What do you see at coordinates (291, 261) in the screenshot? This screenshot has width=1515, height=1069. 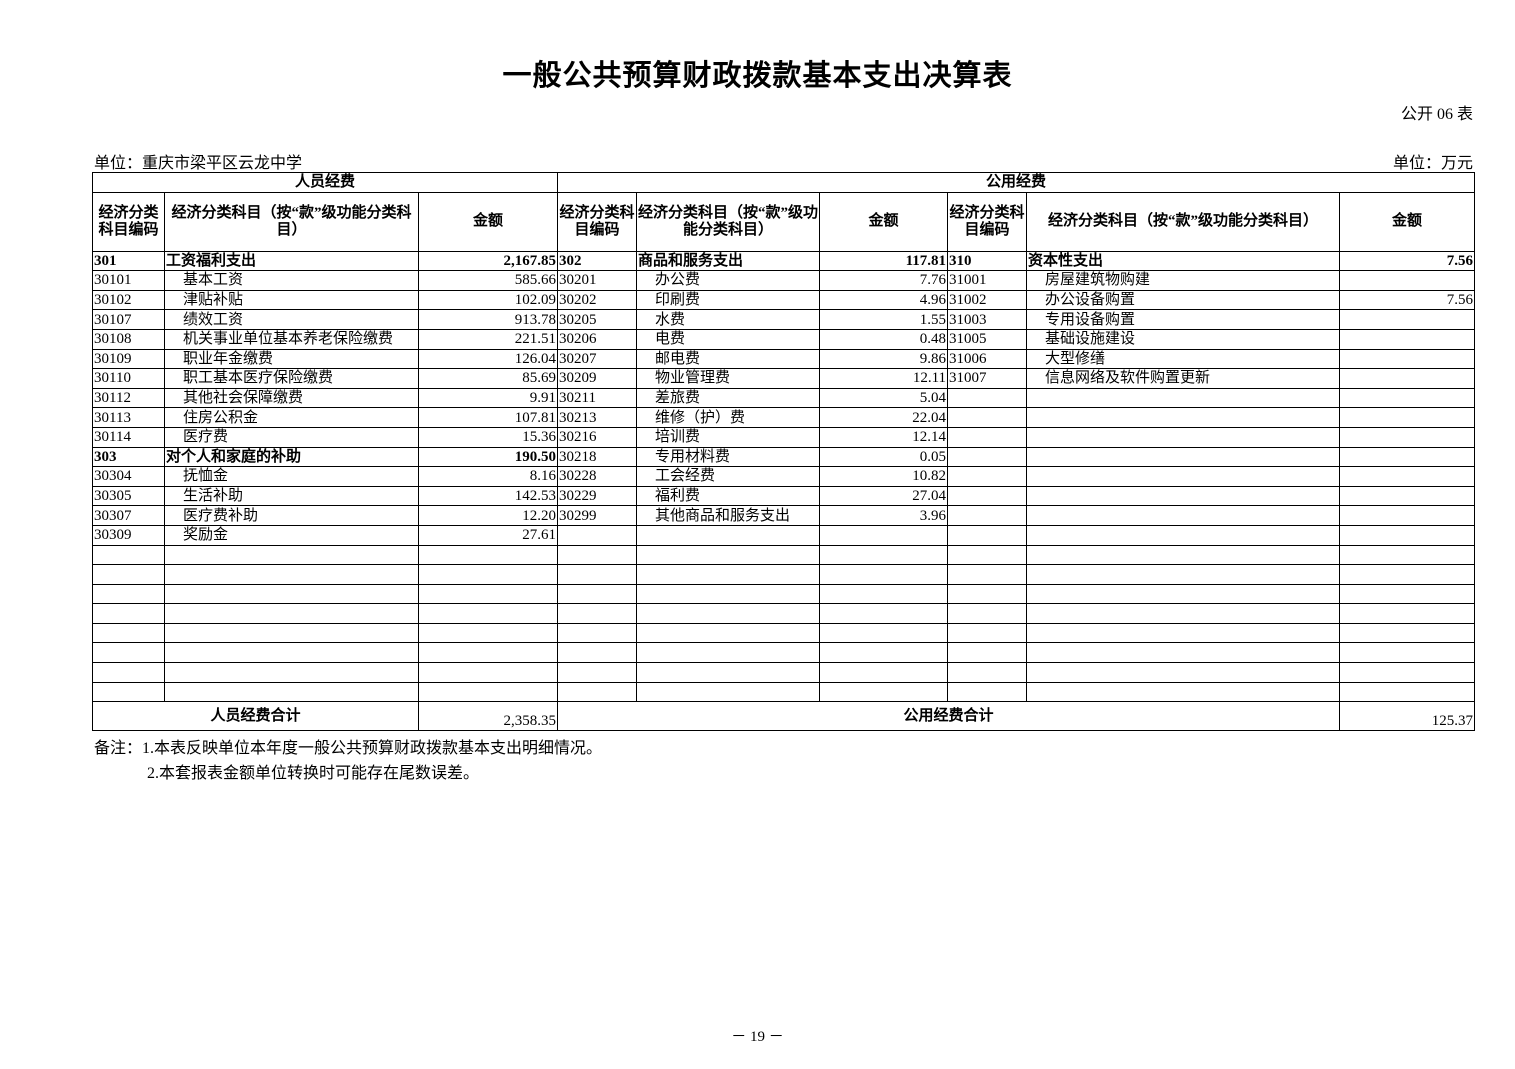 I see `personnel-name-cell: 工资福利支出` at bounding box center [291, 261].